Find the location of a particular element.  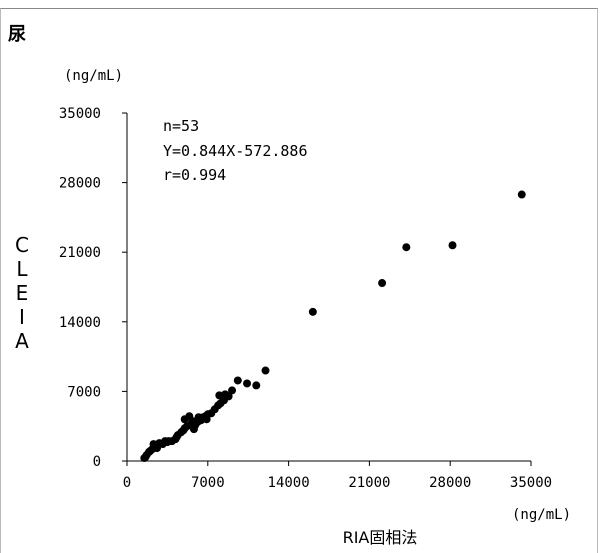

panel-label: 尿 is located at coordinates (17, 34).